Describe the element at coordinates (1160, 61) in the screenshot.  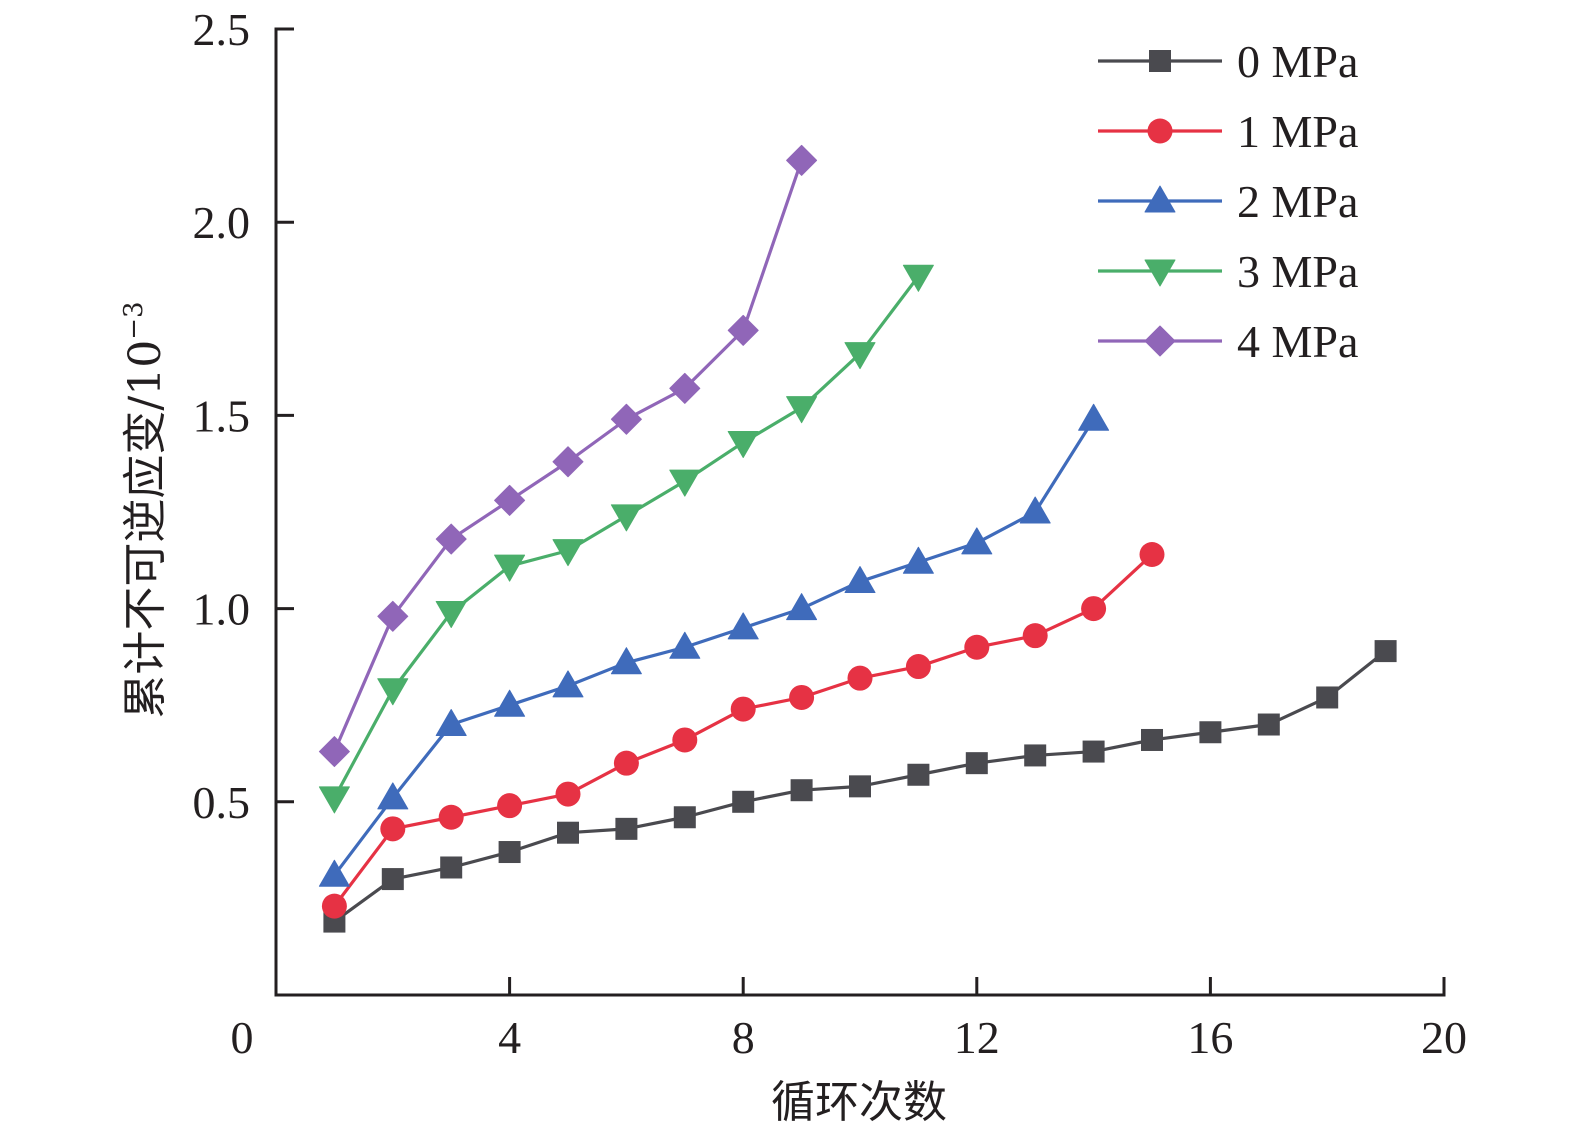
I see `legend-marker-square-icon` at that location.